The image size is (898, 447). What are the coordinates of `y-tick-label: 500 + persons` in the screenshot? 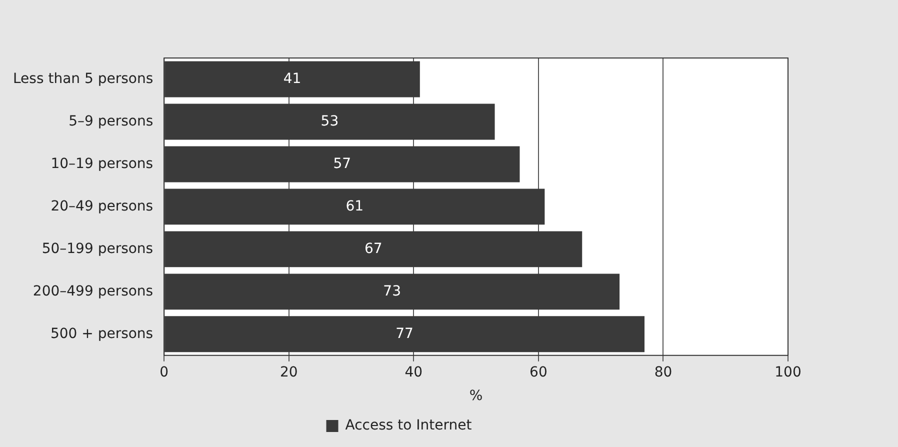 It's located at (102, 334).